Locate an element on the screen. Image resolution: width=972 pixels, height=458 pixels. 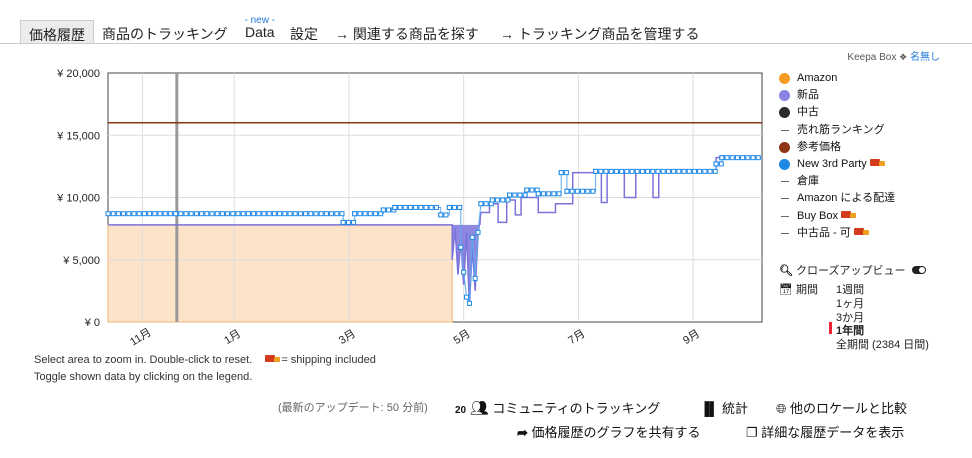
tab-settings: 設定 is located at coordinates (304, 34).